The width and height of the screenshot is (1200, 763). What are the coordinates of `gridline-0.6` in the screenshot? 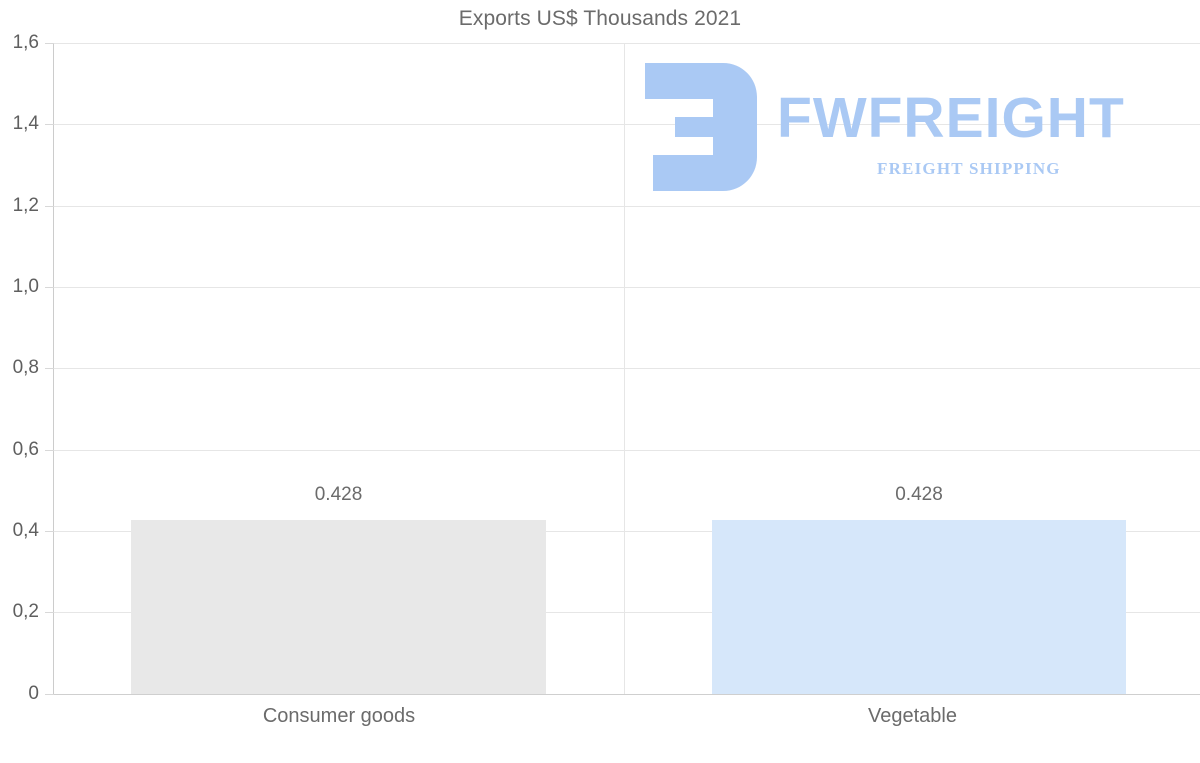 It's located at (627, 450).